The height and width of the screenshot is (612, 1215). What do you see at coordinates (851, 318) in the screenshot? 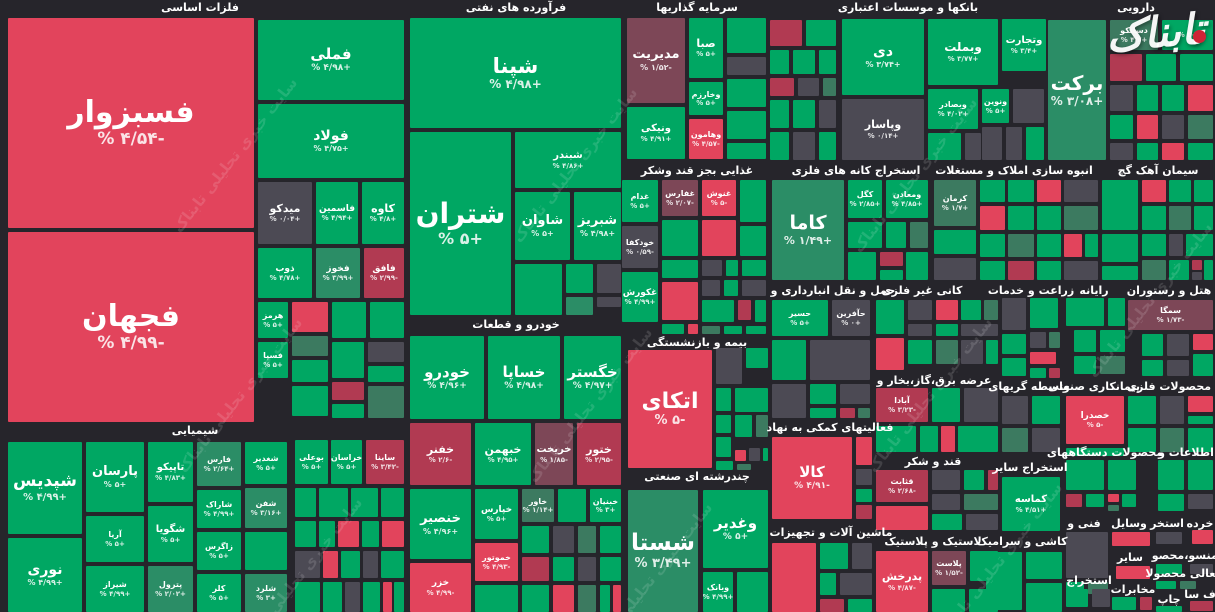
I see `tile-حآفرین: حآفرین +۰ %` at bounding box center [851, 318].